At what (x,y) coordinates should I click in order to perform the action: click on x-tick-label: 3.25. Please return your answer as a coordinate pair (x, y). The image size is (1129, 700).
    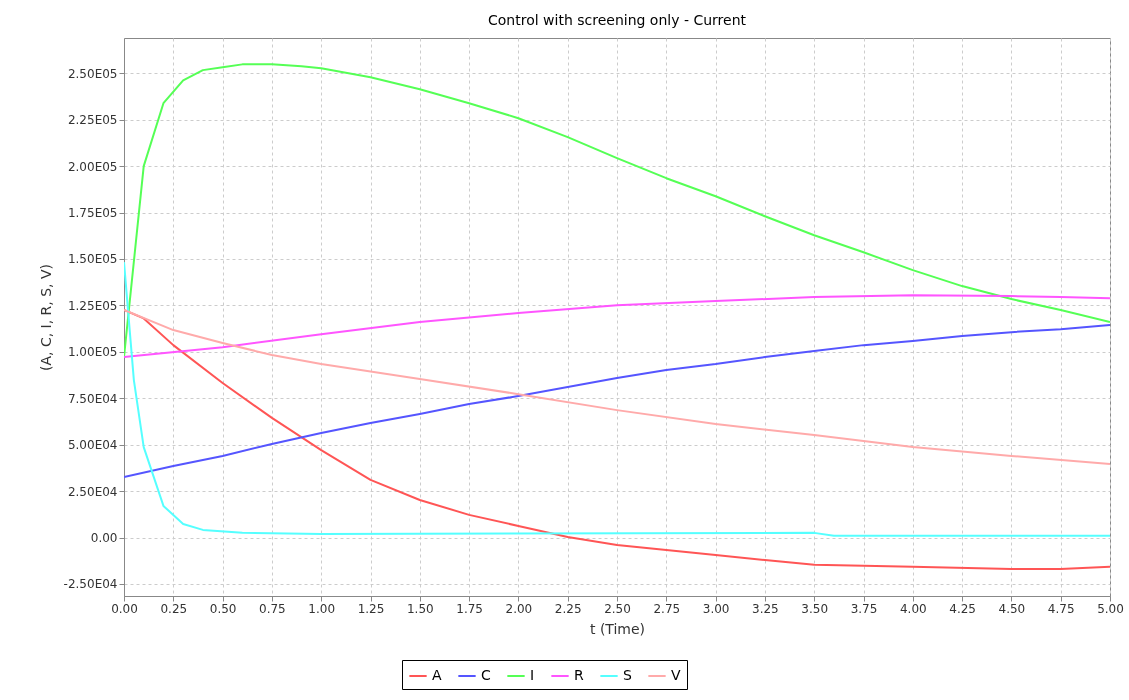
    Looking at the image, I should click on (765, 608).